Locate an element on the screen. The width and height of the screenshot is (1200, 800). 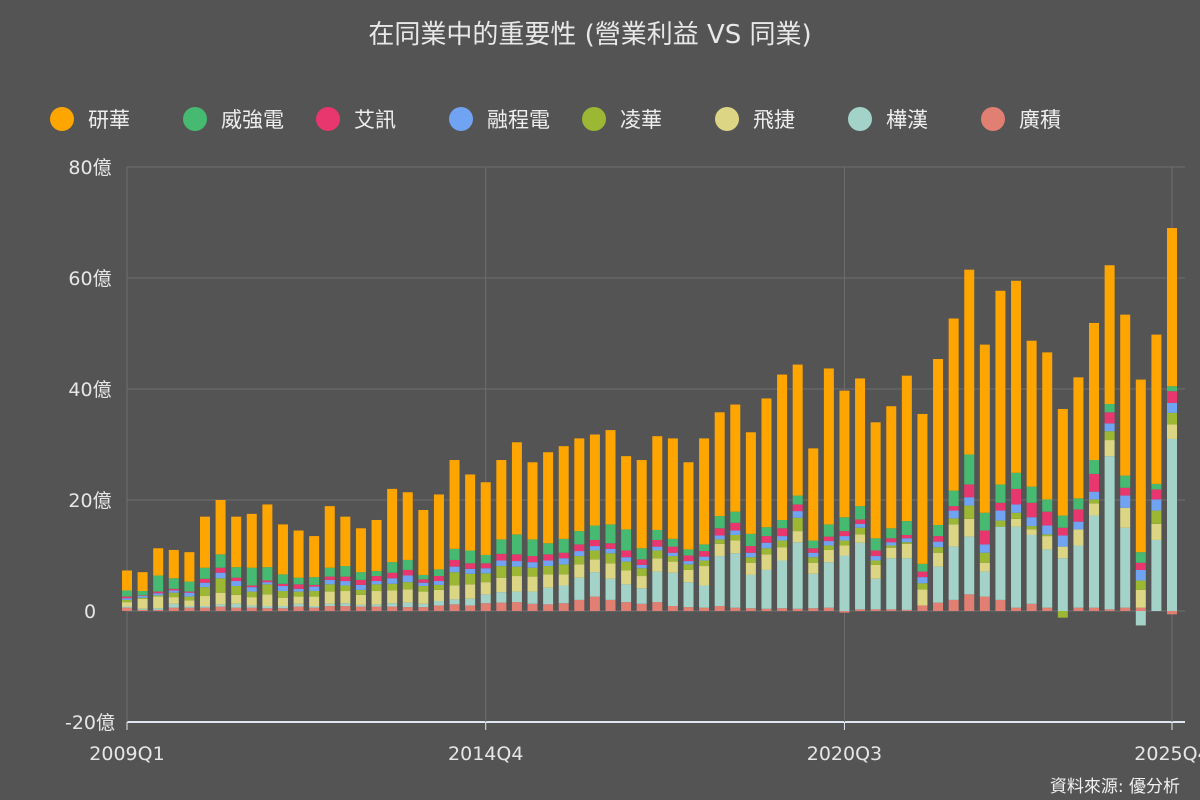
legend-item: 威強電 is located at coordinates (249, 119).